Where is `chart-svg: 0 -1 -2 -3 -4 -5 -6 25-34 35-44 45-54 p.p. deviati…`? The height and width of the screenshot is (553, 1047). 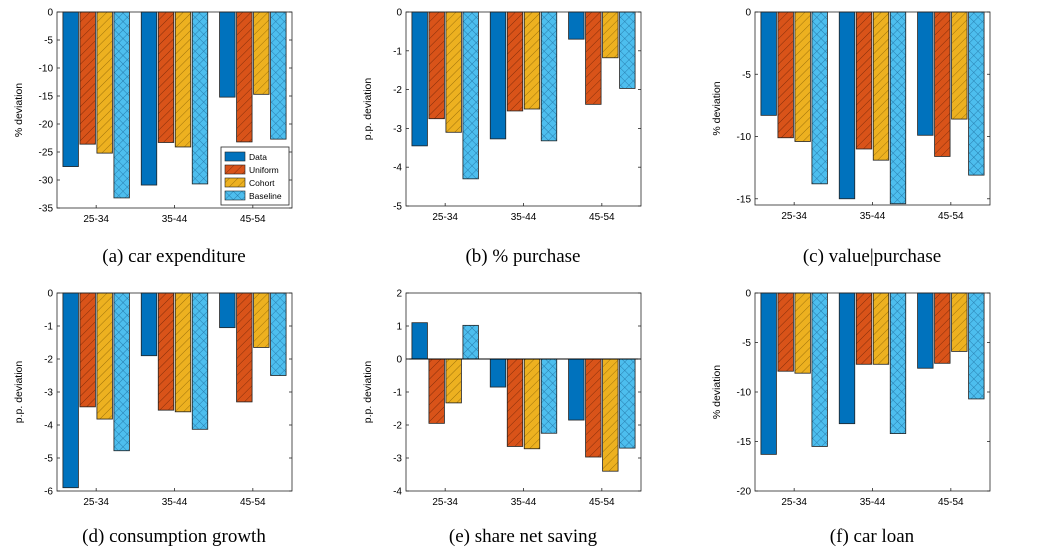
chart-svg: 0 -1 -2 -3 -4 -5 -6 25-34 35-44 45-54 p.p. deviati… is located at coordinates (153, 398).